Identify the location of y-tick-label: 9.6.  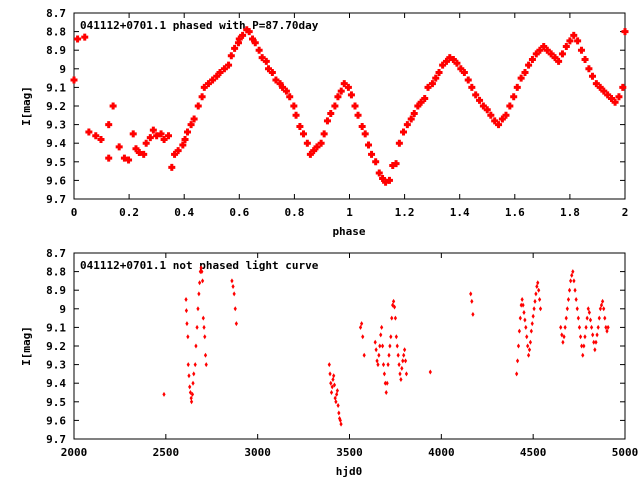
(56, 420).